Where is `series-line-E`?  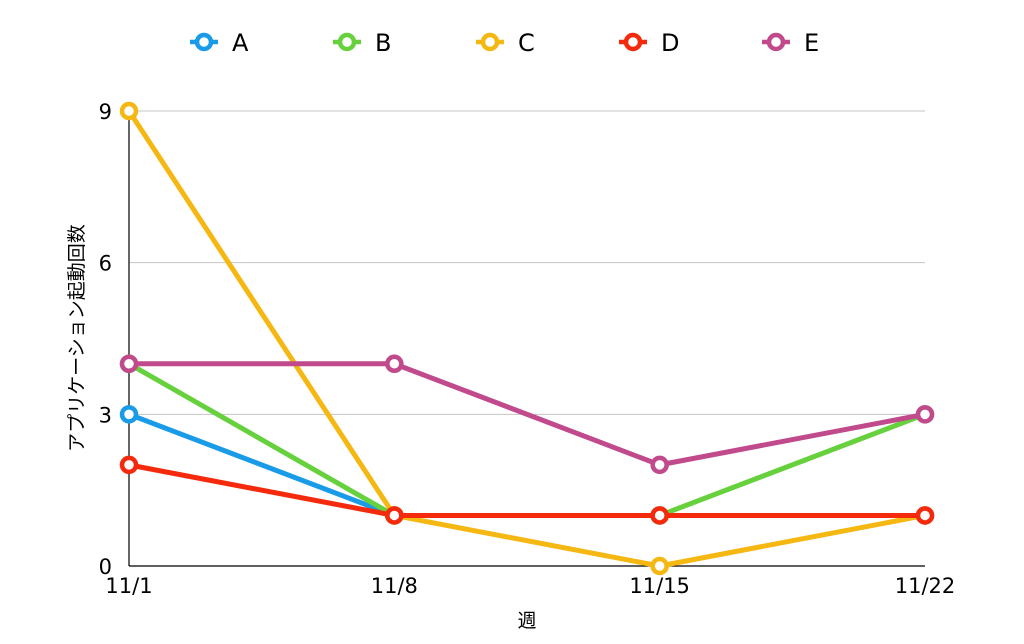
series-line-E is located at coordinates (527, 414).